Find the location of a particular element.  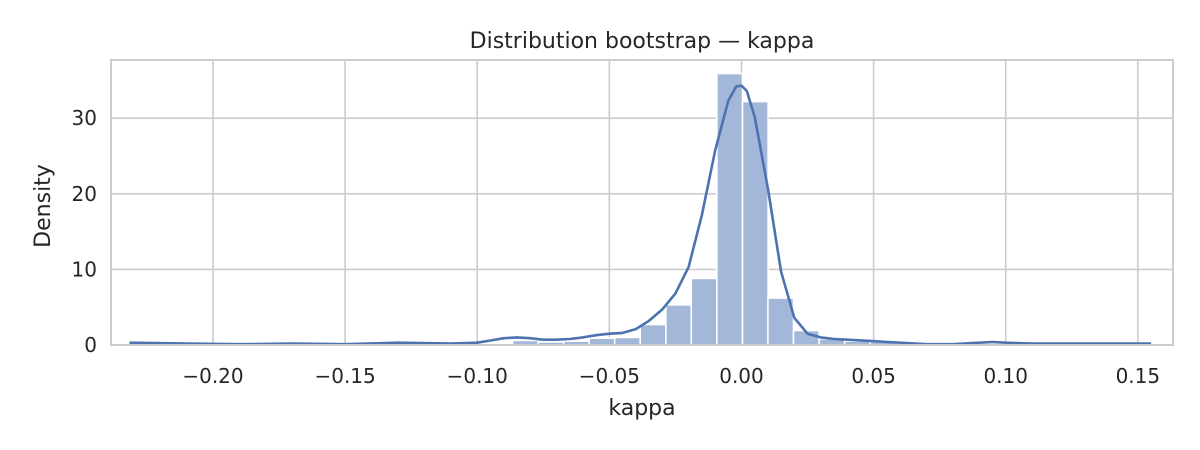

x-axis-ticks: −0.20 −0.15 −0.10 −0.05 0.00 0.05 0.10 0.15 is located at coordinates (671, 376).